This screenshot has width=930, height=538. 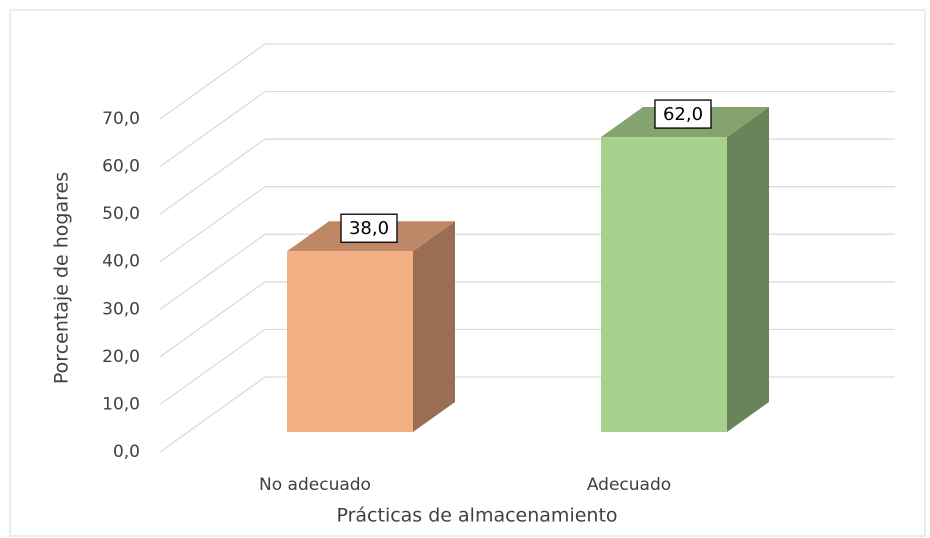 What do you see at coordinates (121, 262) in the screenshot?
I see `y-tick-label: 40,0` at bounding box center [121, 262].